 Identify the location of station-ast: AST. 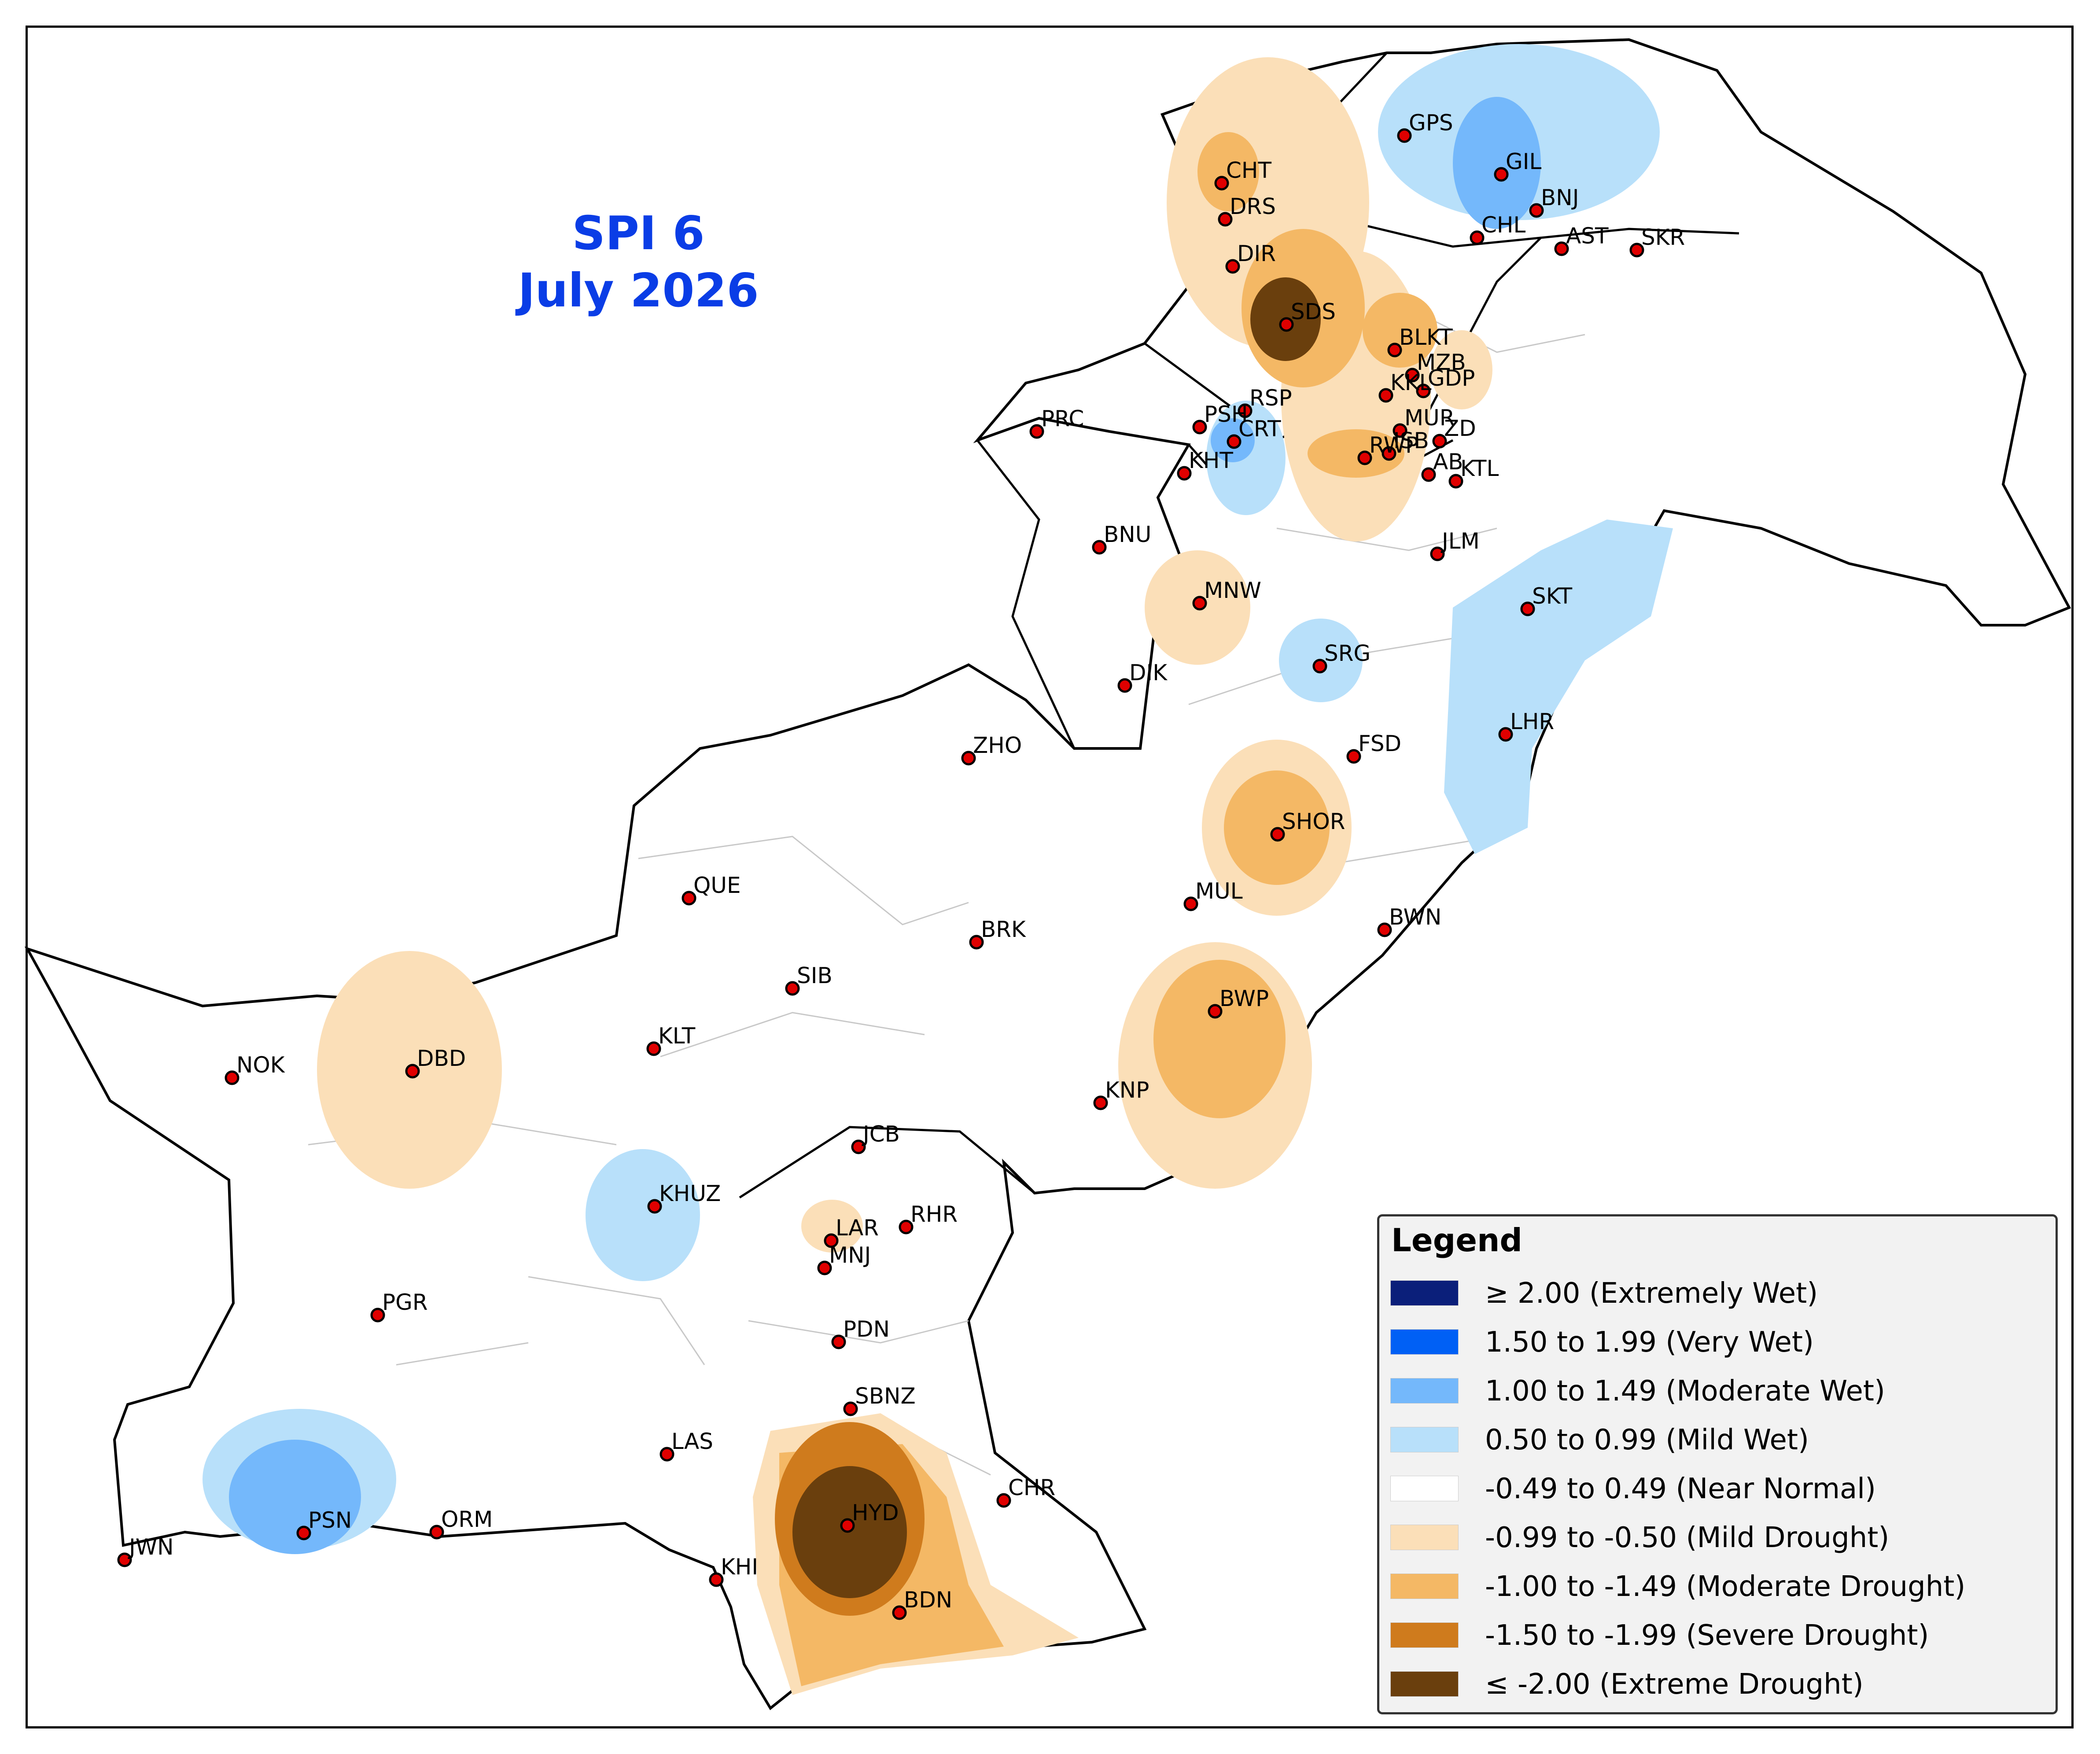
(1581, 239).